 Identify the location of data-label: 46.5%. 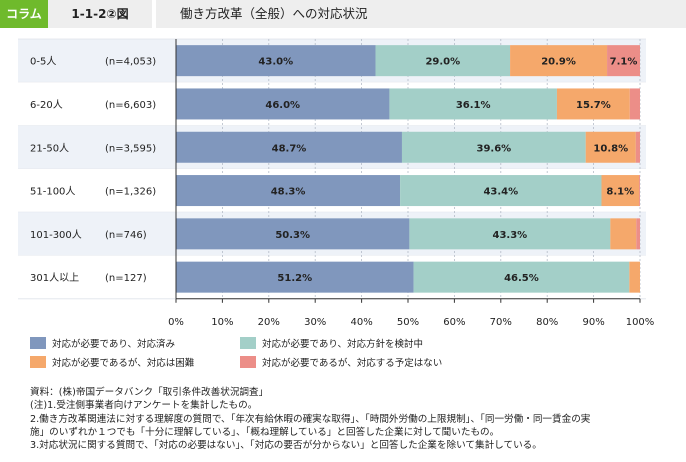
(521, 278).